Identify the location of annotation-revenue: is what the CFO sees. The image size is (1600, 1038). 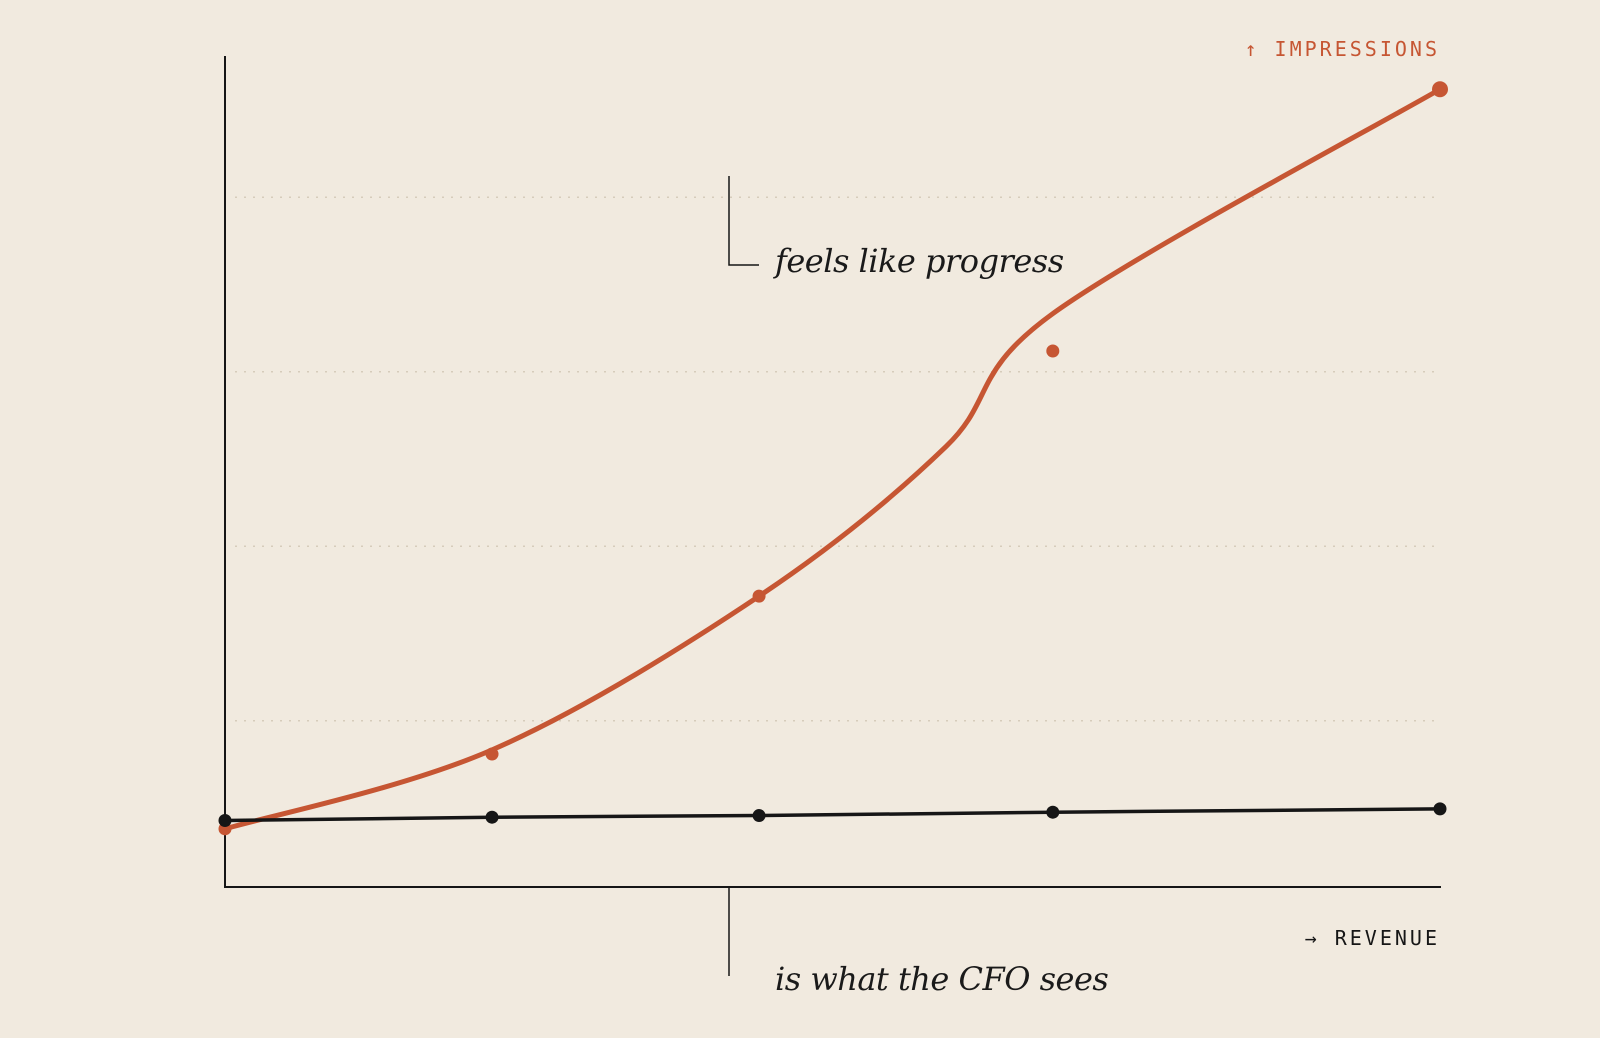
(941, 979).